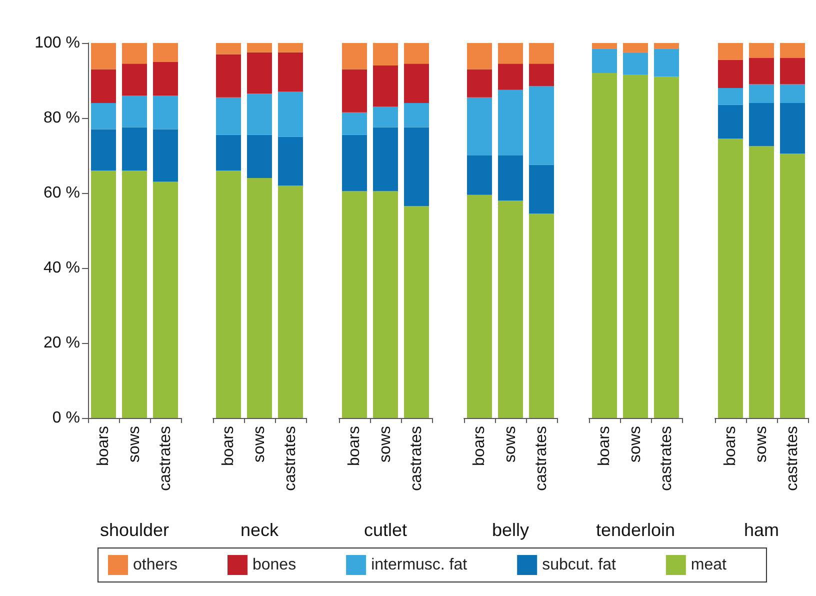 Image resolution: width=816 pixels, height=596 pixels. What do you see at coordinates (274, 565) in the screenshot?
I see `legend-label: bones` at bounding box center [274, 565].